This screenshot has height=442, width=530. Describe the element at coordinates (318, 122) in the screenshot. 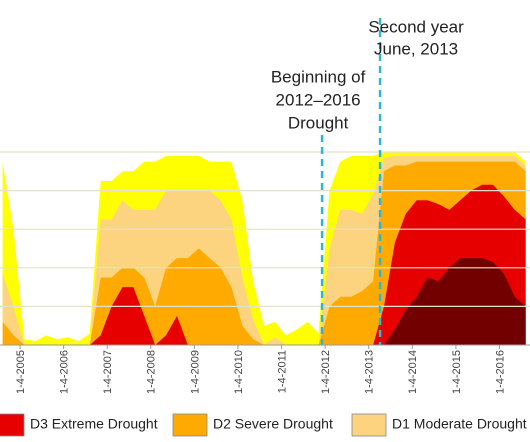

I see `annotation-text: Drought` at that location.